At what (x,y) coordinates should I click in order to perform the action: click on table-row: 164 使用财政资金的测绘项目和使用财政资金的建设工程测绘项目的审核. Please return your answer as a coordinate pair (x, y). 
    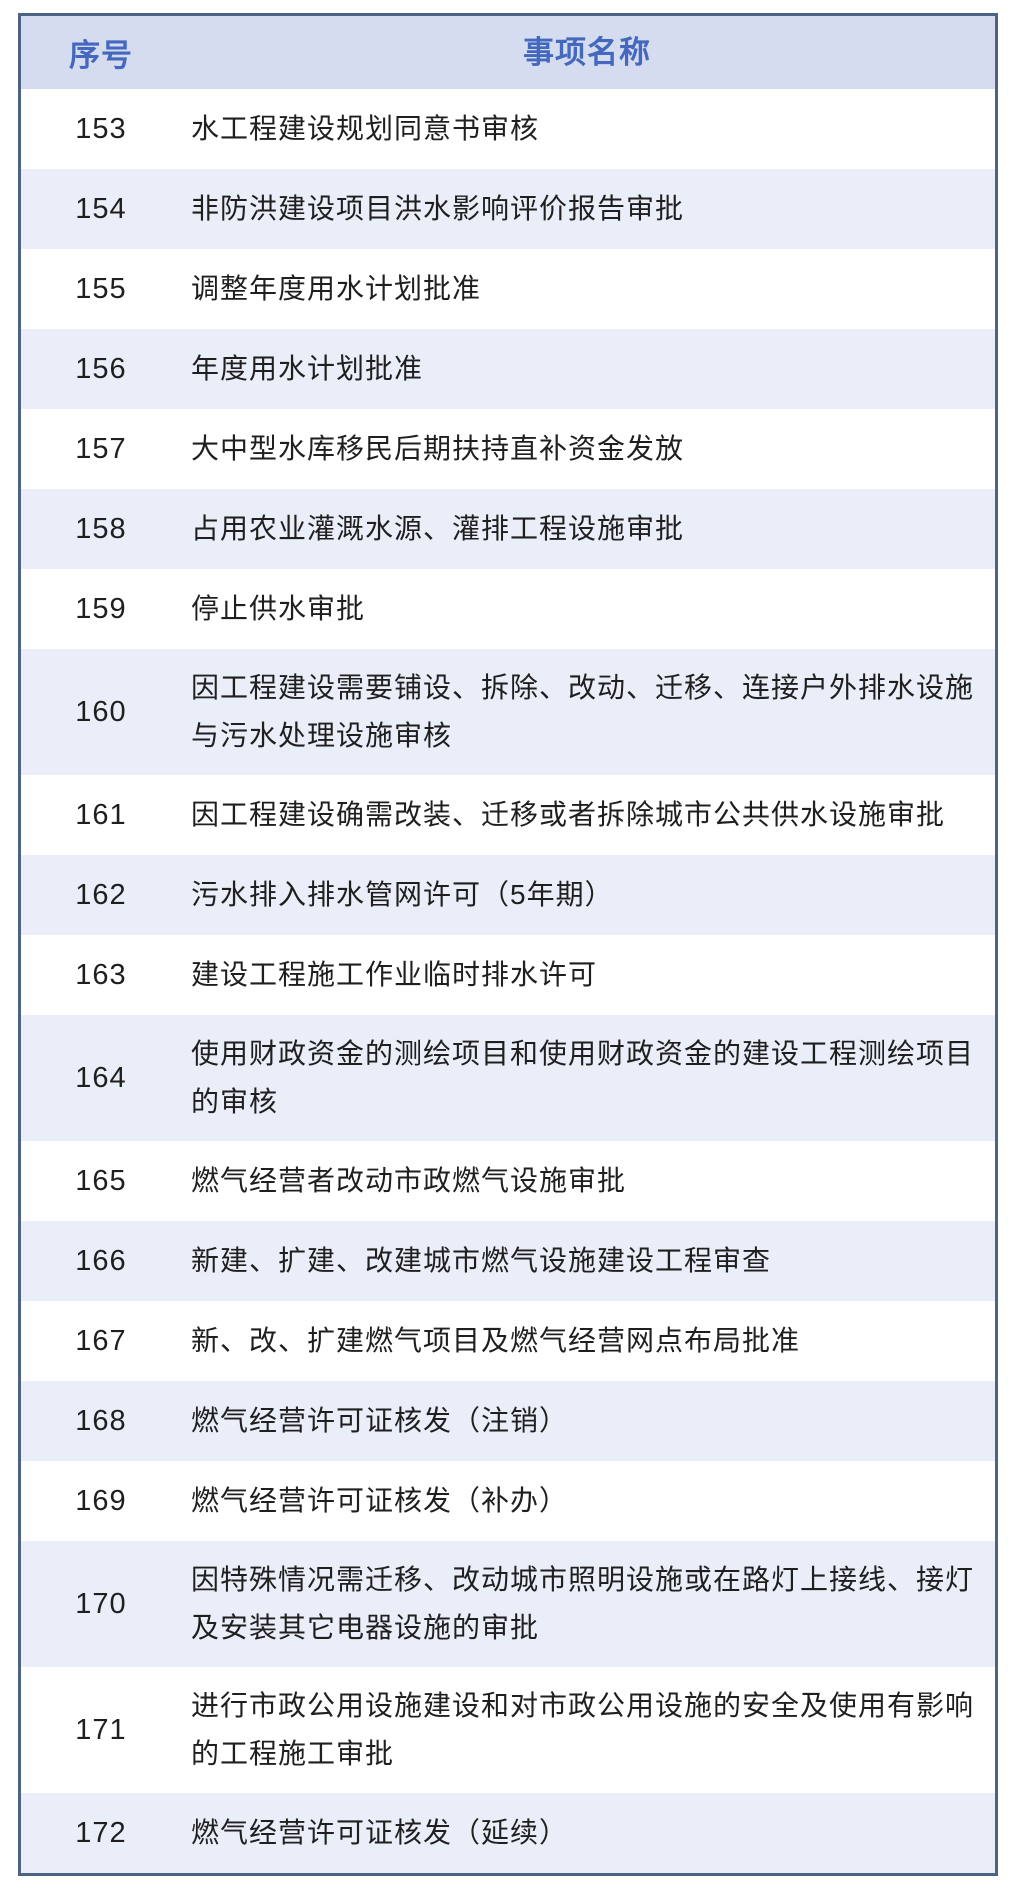
    Looking at the image, I should click on (508, 1078).